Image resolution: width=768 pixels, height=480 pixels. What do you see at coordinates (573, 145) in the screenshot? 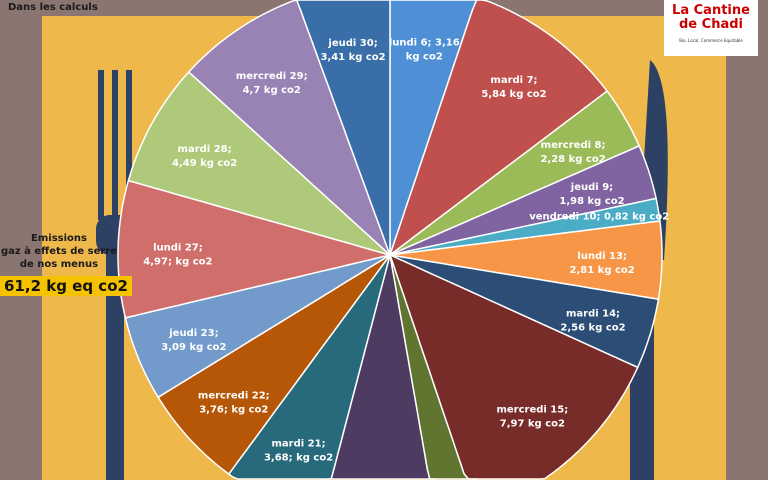
I see `slice-label: mercredi 8;` at bounding box center [573, 145].